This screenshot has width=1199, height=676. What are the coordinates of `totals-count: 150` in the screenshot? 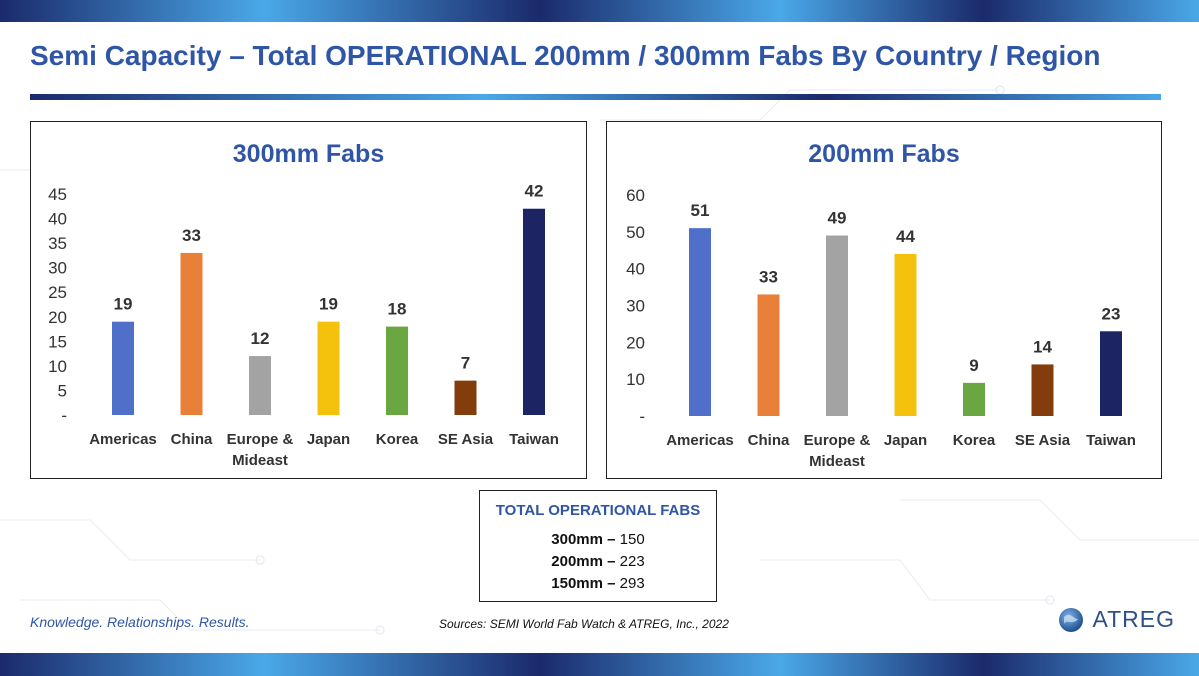 It's located at (632, 539).